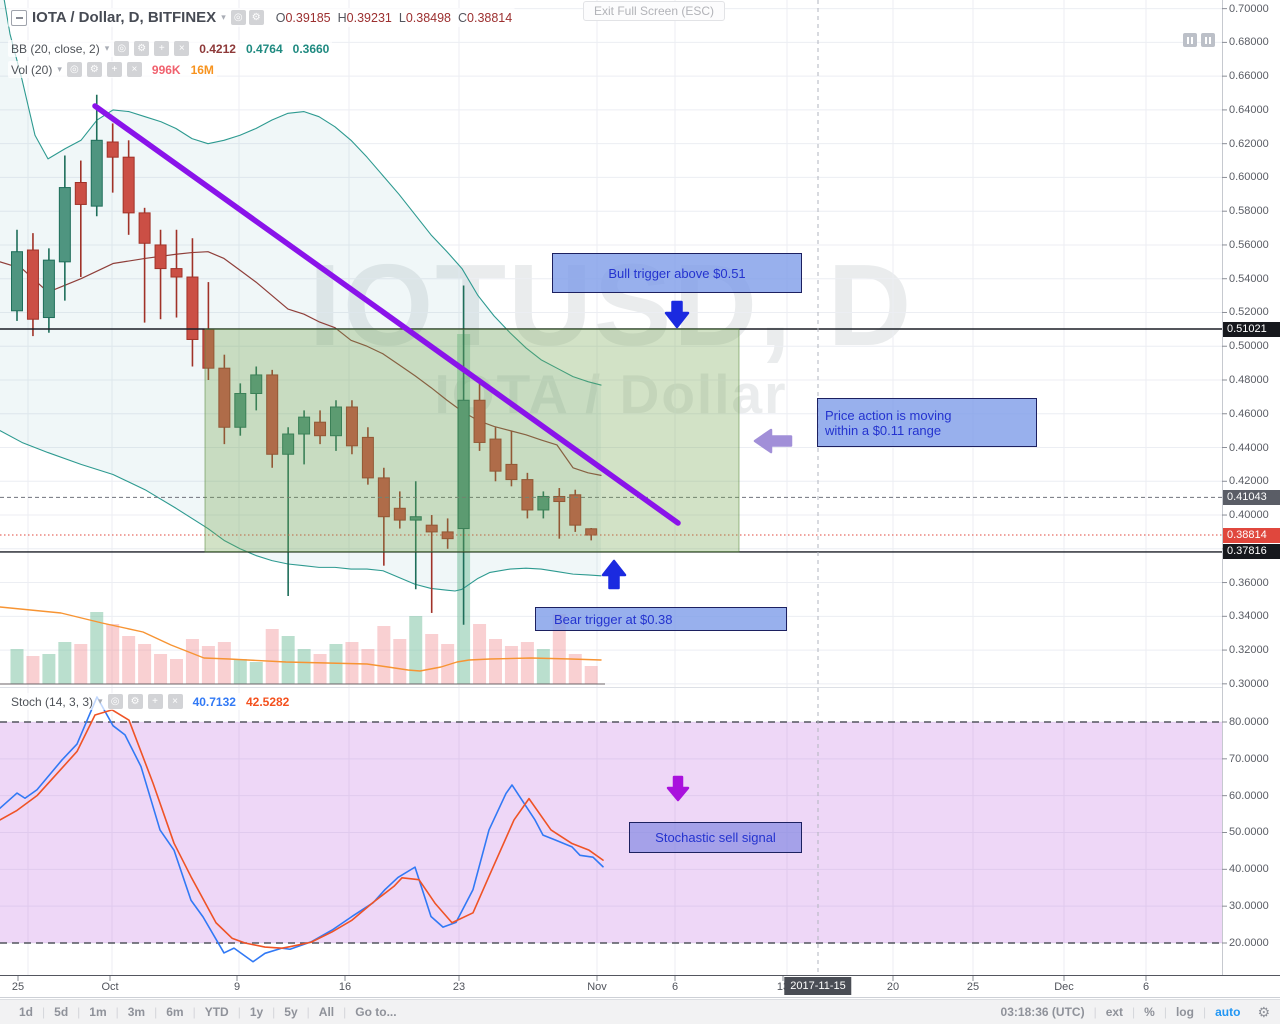 Image resolution: width=1280 pixels, height=1024 pixels. I want to click on indicator-value: 42.5282, so click(267, 701).